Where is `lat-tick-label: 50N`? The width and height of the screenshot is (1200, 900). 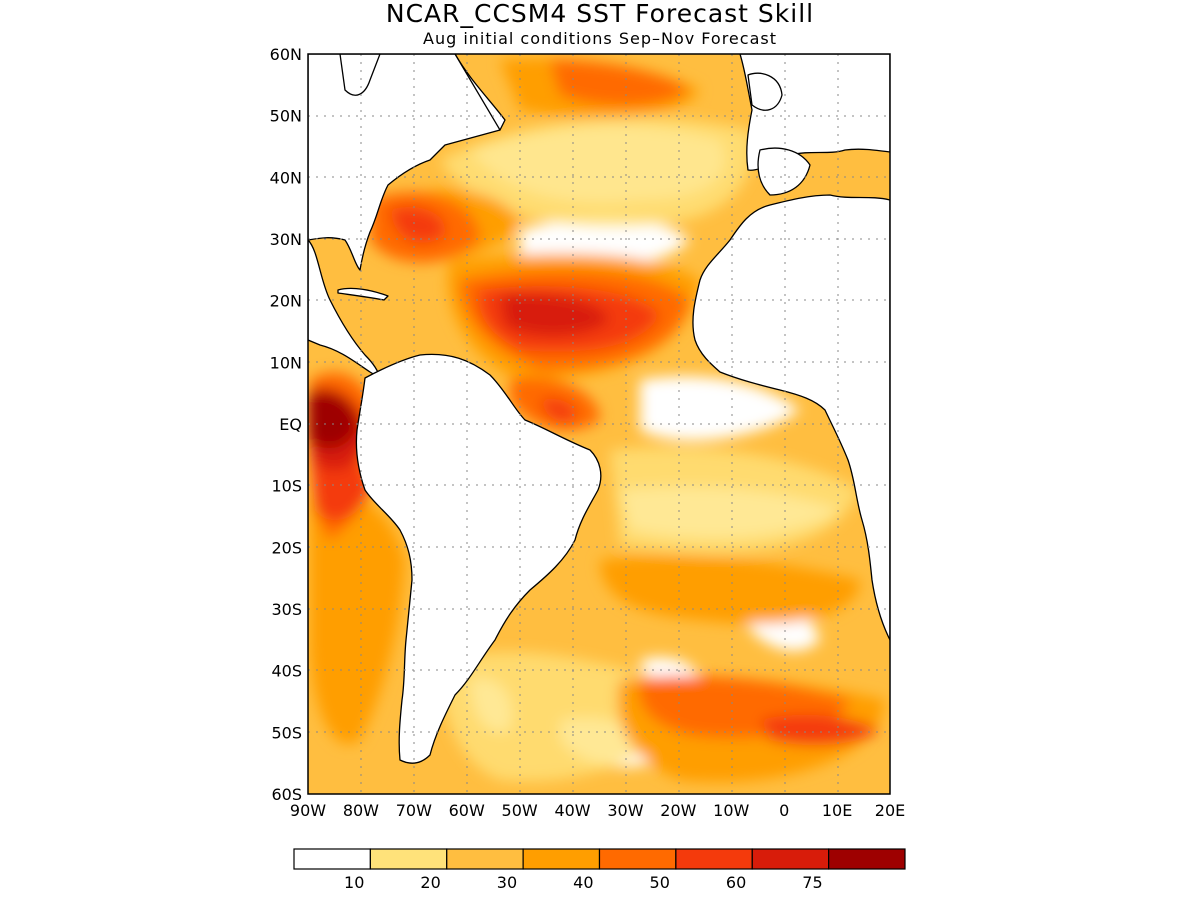 lat-tick-label: 50N is located at coordinates (286, 116).